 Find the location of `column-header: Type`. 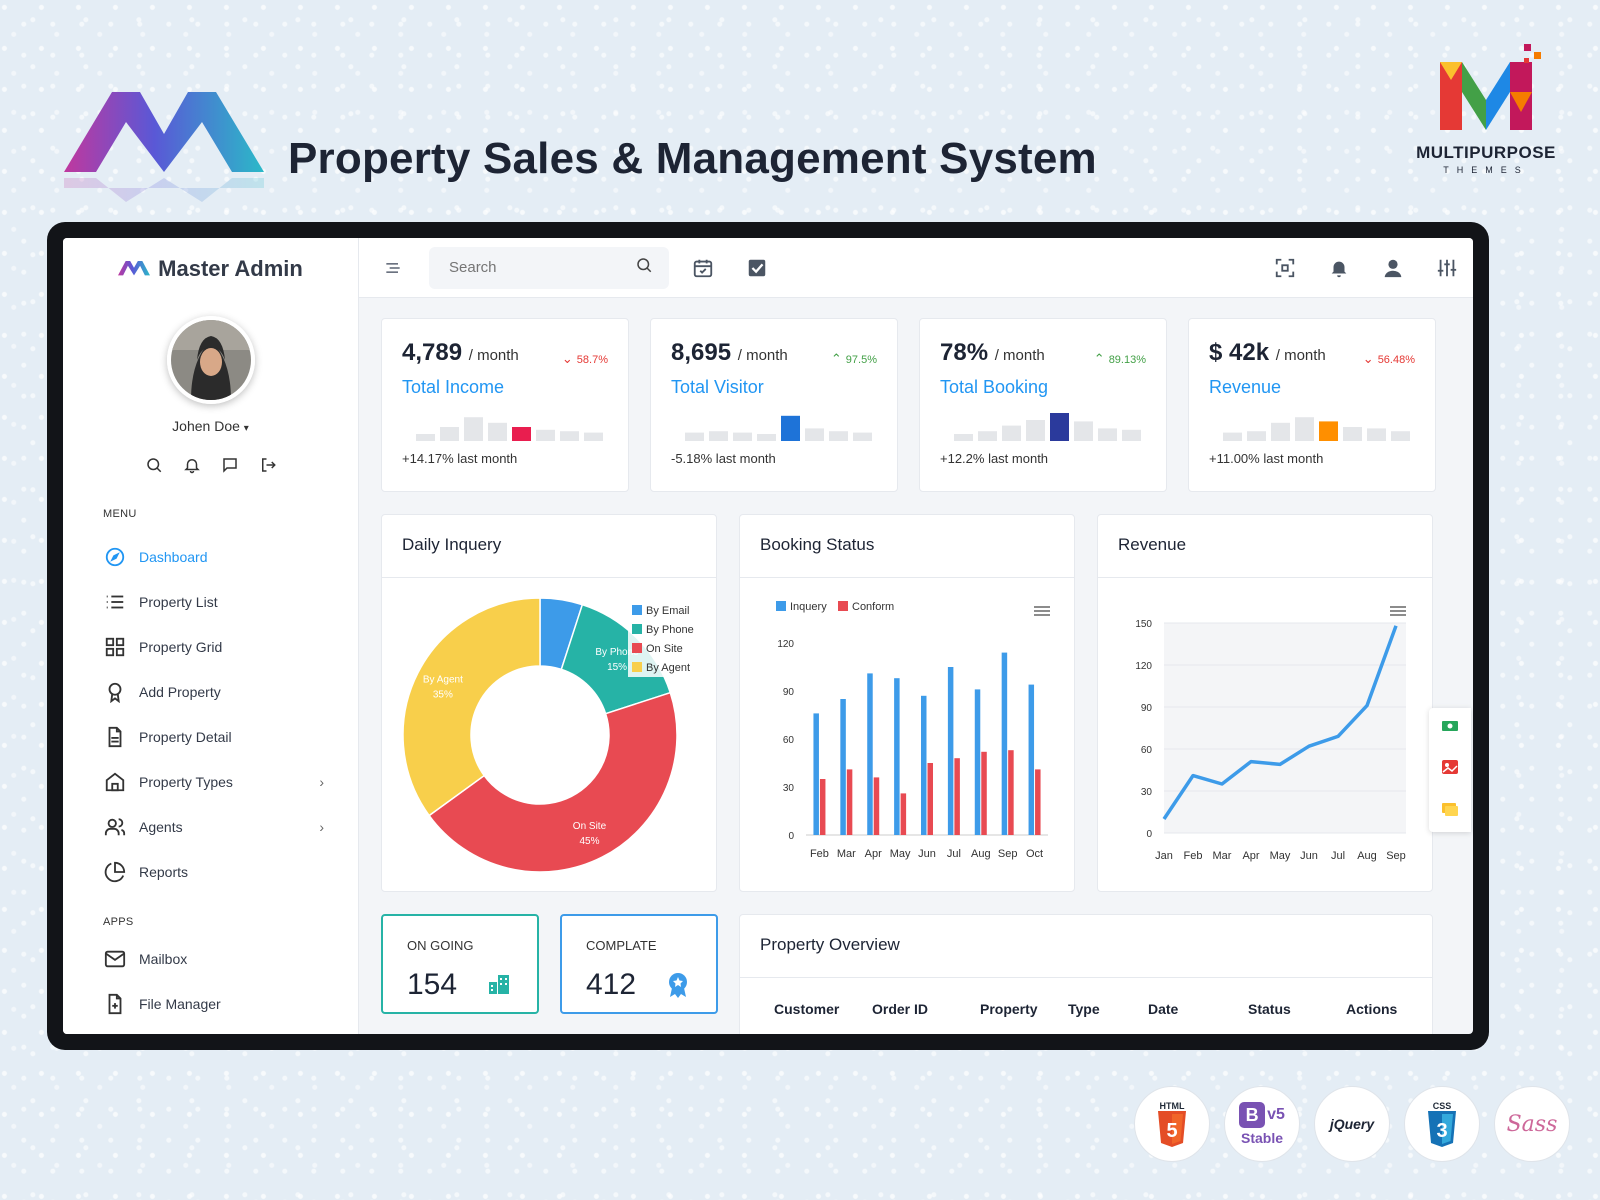

column-header: Type is located at coordinates (1084, 1009).